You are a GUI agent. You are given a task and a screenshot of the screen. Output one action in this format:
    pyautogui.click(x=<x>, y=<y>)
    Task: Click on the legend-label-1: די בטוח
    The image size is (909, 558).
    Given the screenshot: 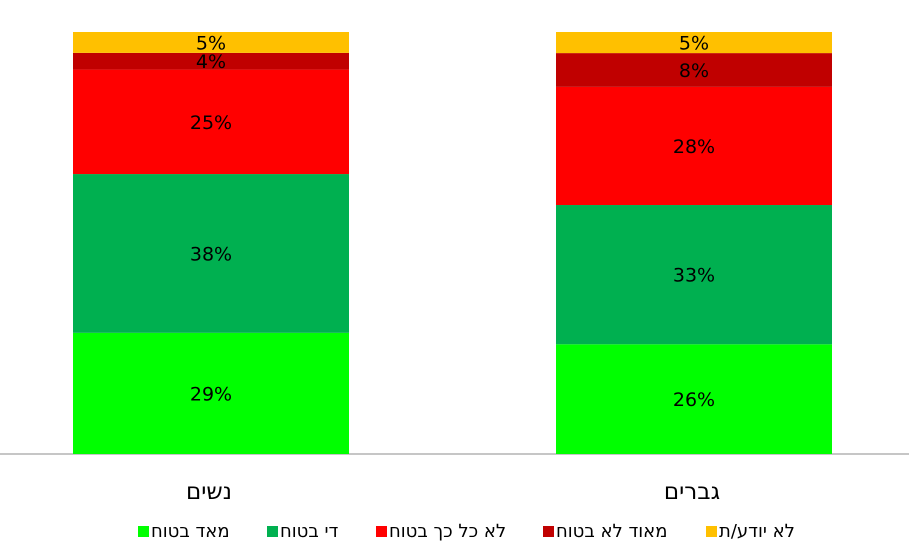 What is the action you would take?
    pyautogui.click(x=309, y=531)
    